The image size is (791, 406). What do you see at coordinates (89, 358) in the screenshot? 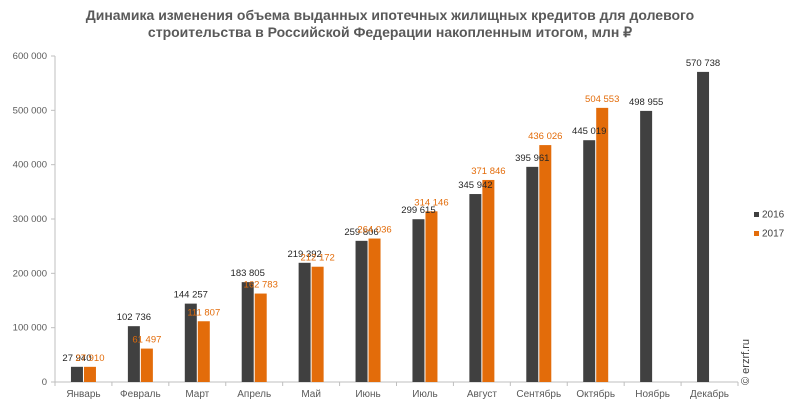
I see `data-label-2017: 27 910` at bounding box center [89, 358].